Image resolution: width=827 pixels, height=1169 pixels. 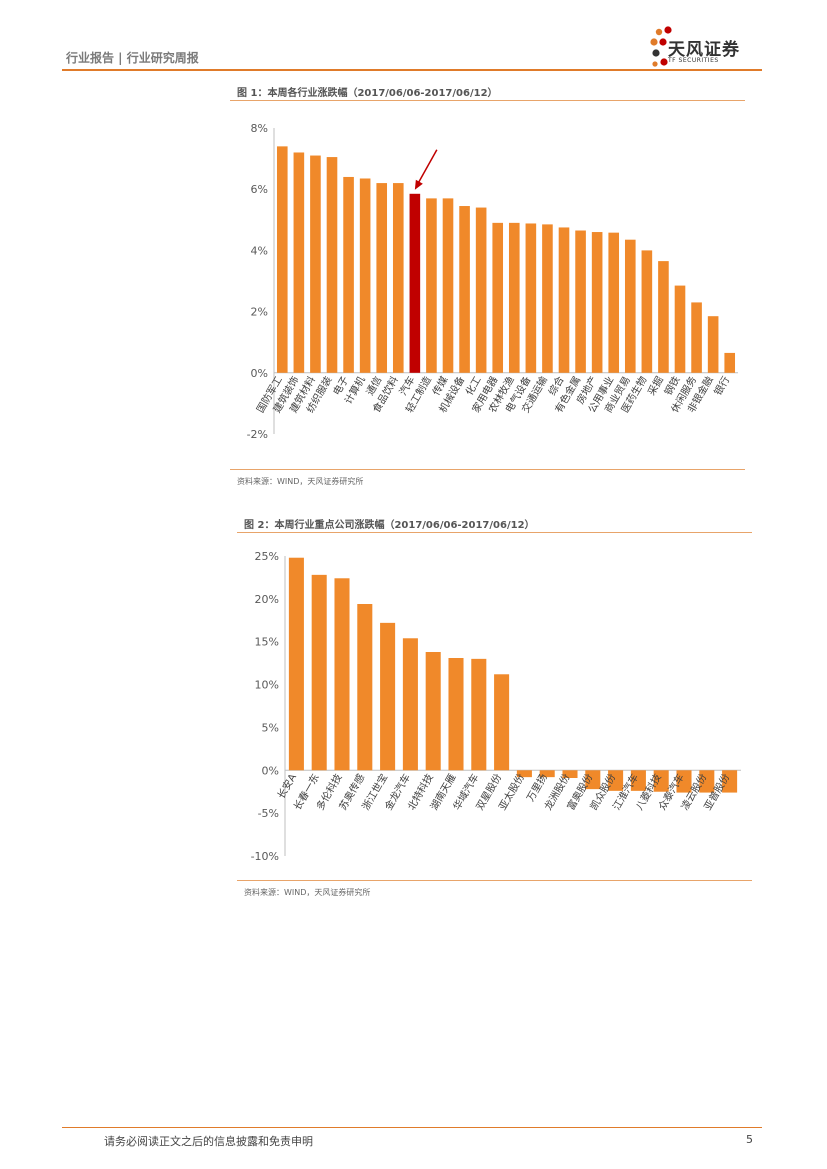 I want to click on figure2-title: 图 2：本周行业重点公司涨跌幅（2017/06/06-2017/06/12）, so click(x=389, y=525).